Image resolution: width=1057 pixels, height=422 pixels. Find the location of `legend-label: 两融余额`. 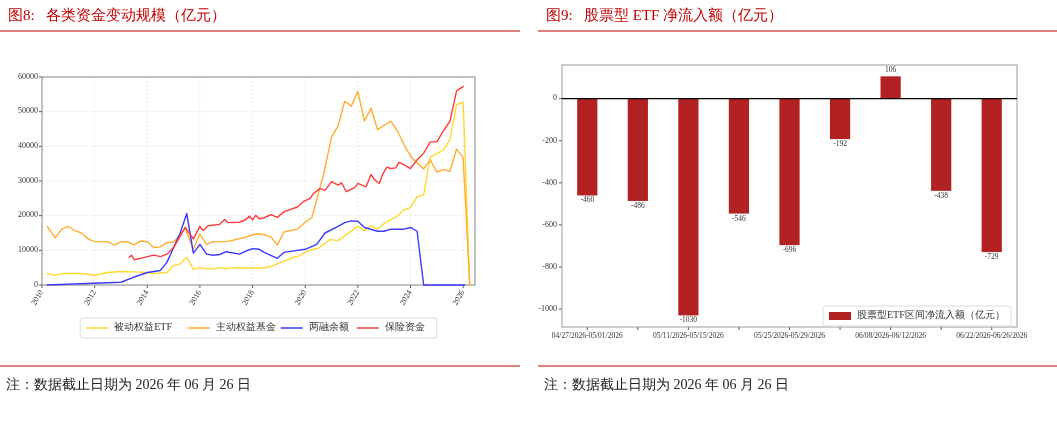

legend-label: 两融余额 is located at coordinates (328, 327).